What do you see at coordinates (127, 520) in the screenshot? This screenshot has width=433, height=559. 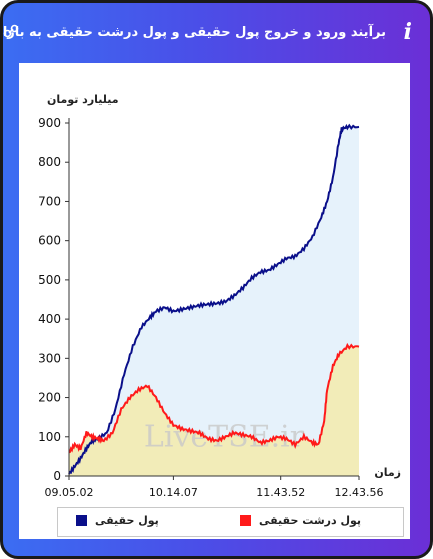 I see `legend-label-real-money: پول حقیقی` at bounding box center [127, 520].